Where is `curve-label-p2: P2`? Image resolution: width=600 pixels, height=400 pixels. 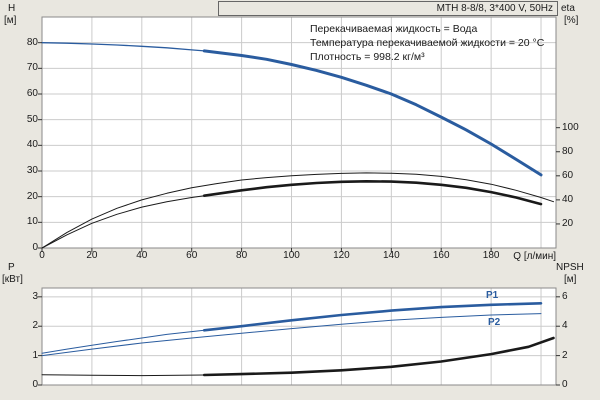
curve-label-p2: P2 is located at coordinates (494, 322).